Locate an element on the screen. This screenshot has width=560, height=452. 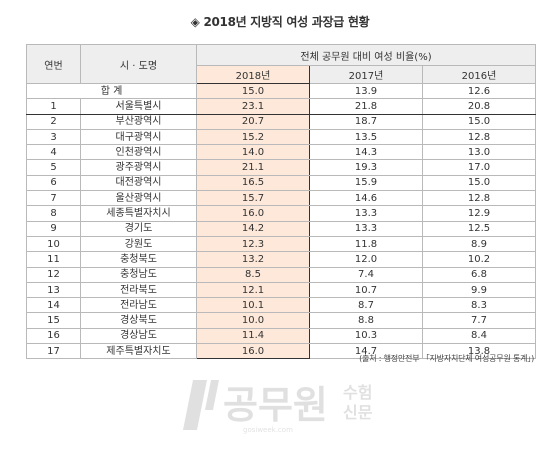
cell-no: 11 is located at coordinates (53, 259).